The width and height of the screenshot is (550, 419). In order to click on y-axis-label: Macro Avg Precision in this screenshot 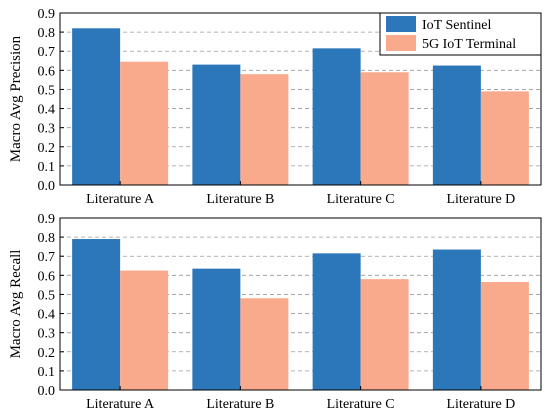, I will do `click(16, 98)`.